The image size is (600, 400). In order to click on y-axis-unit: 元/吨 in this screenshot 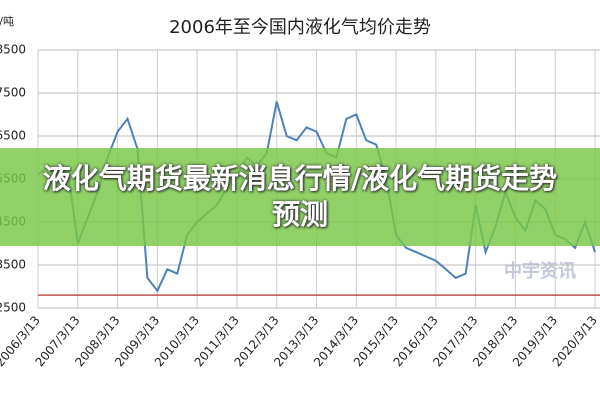, I will do `click(7, 21)`.